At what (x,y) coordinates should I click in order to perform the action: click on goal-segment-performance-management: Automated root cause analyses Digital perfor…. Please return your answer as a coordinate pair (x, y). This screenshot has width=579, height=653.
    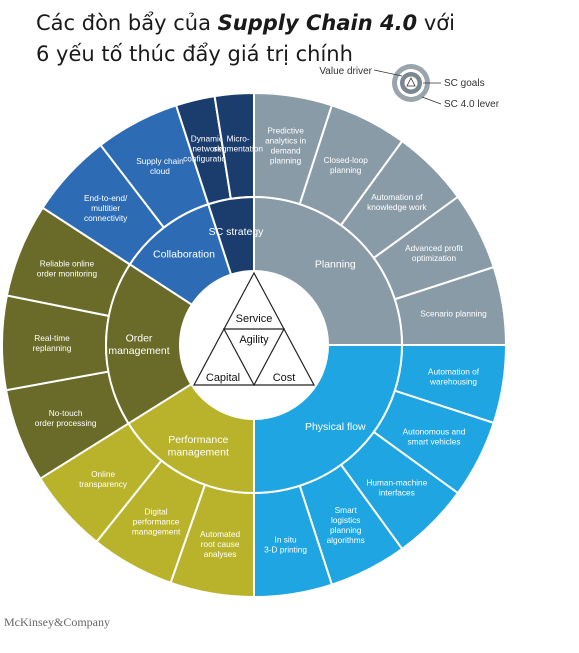
    Looking at the image, I should click on (146, 490).